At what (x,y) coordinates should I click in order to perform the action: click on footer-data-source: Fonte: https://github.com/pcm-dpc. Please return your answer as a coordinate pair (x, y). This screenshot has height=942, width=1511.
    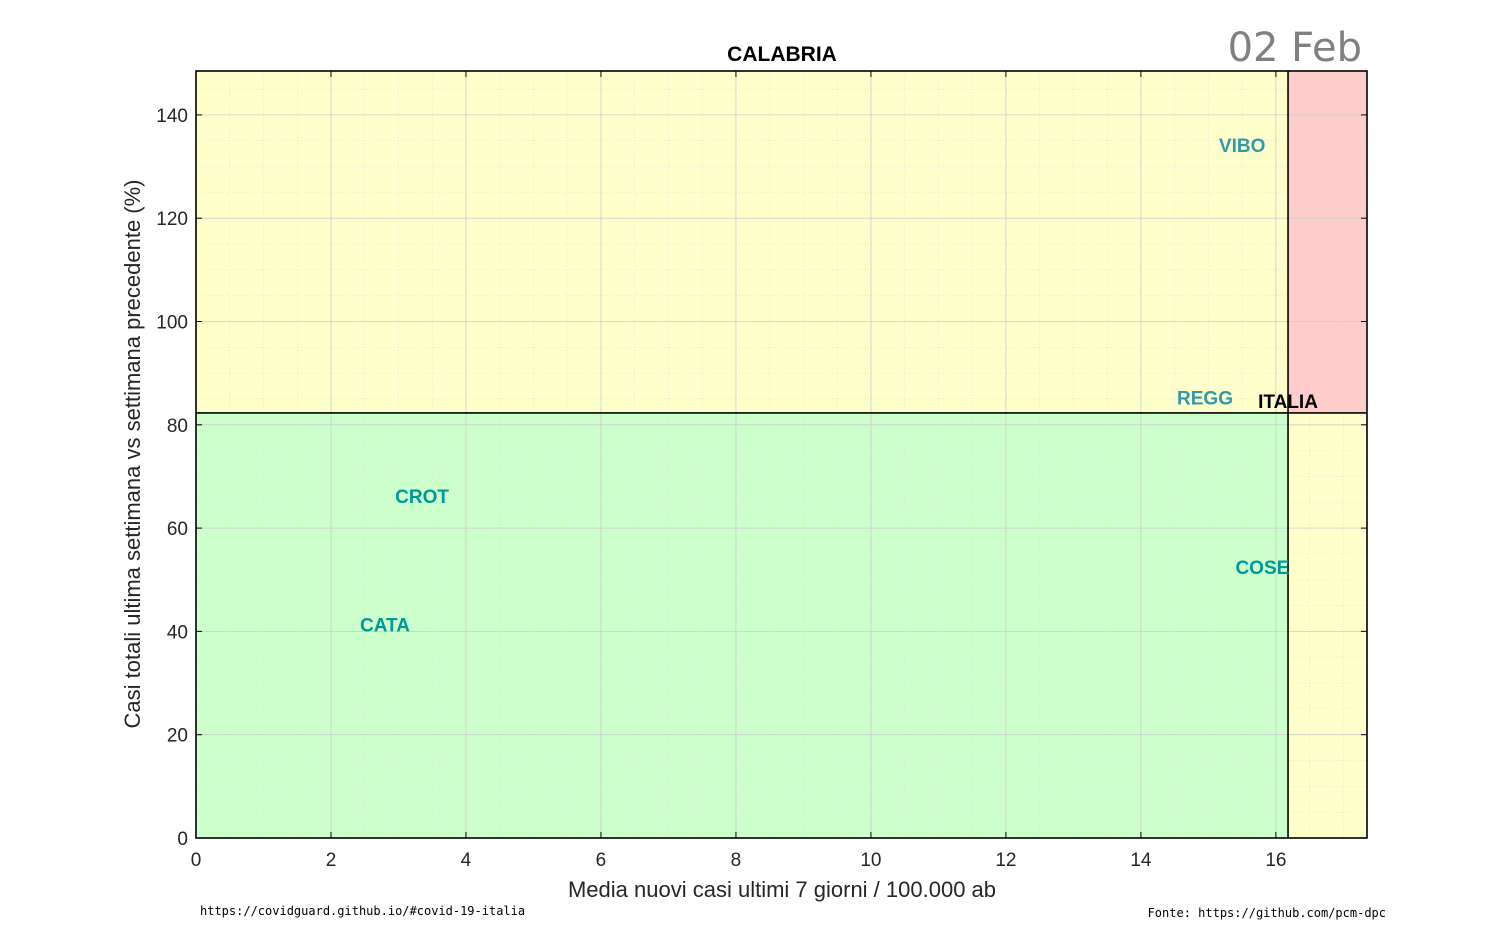
    Looking at the image, I should click on (1267, 913).